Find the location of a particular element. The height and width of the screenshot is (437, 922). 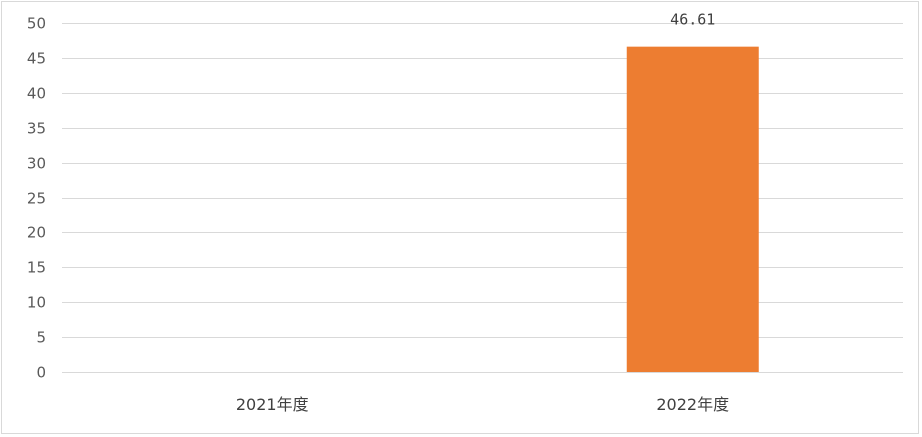

y-tick-label: 15 is located at coordinates (36, 268).